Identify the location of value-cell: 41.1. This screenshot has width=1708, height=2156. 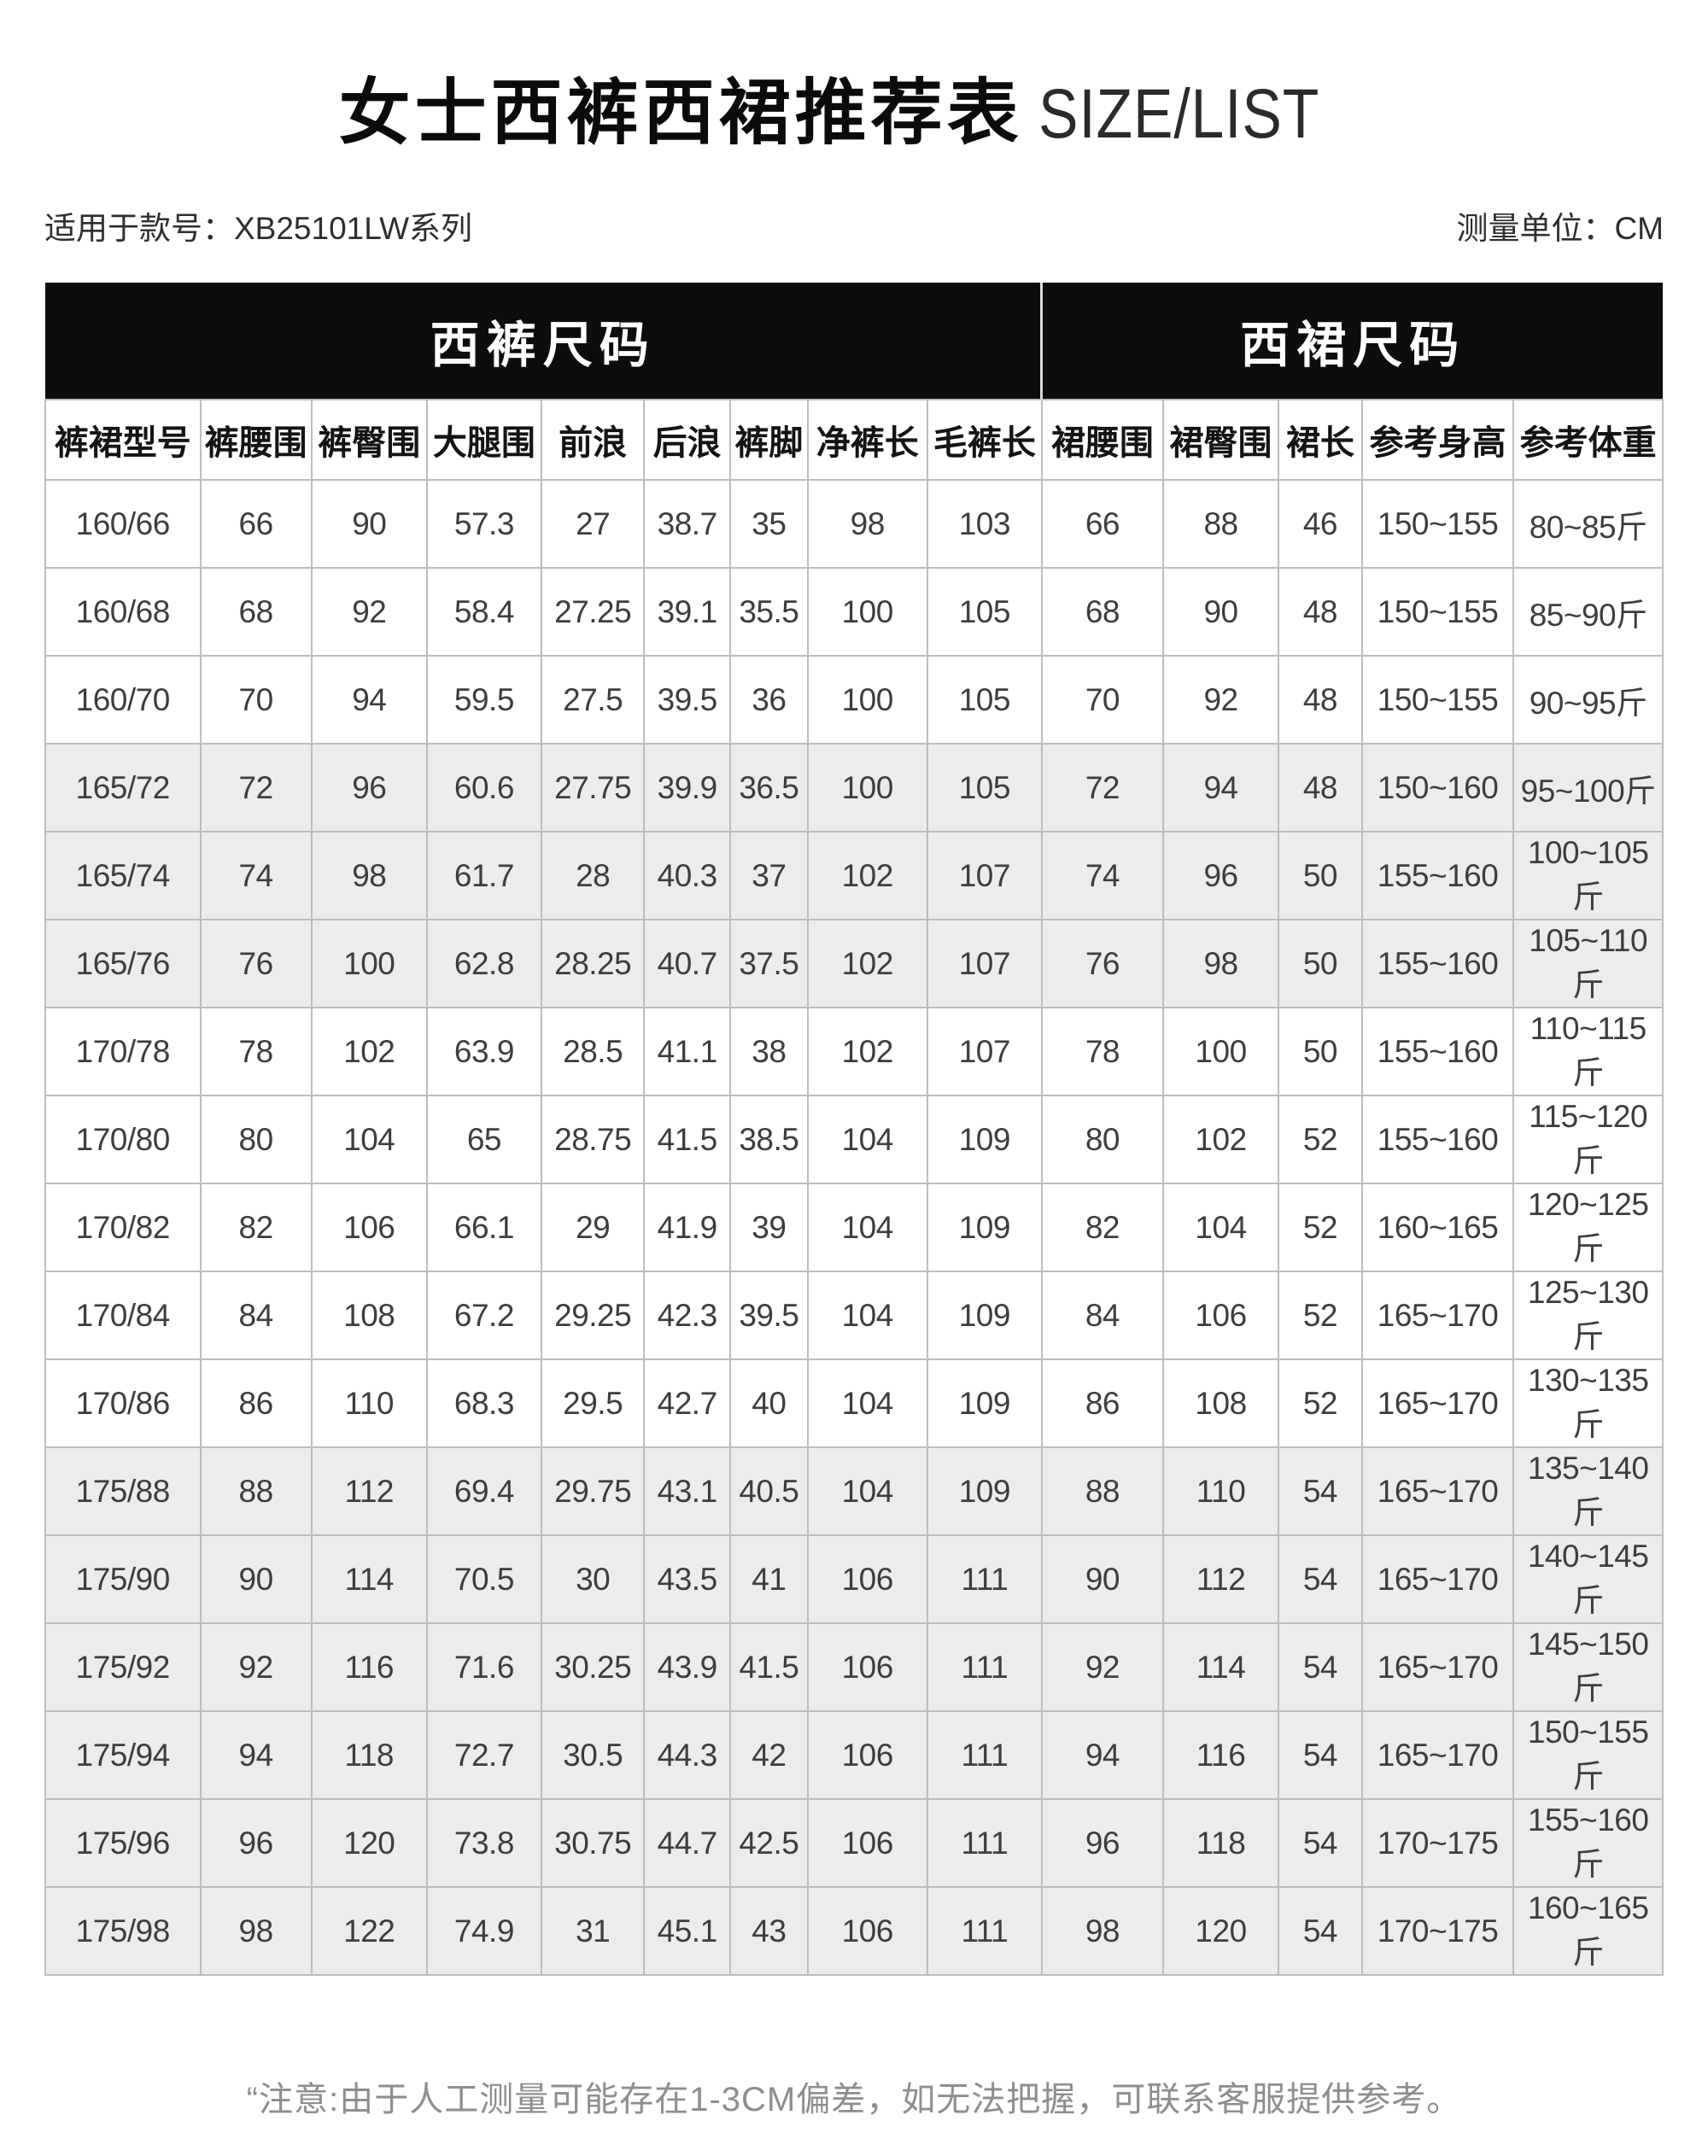
(687, 1051).